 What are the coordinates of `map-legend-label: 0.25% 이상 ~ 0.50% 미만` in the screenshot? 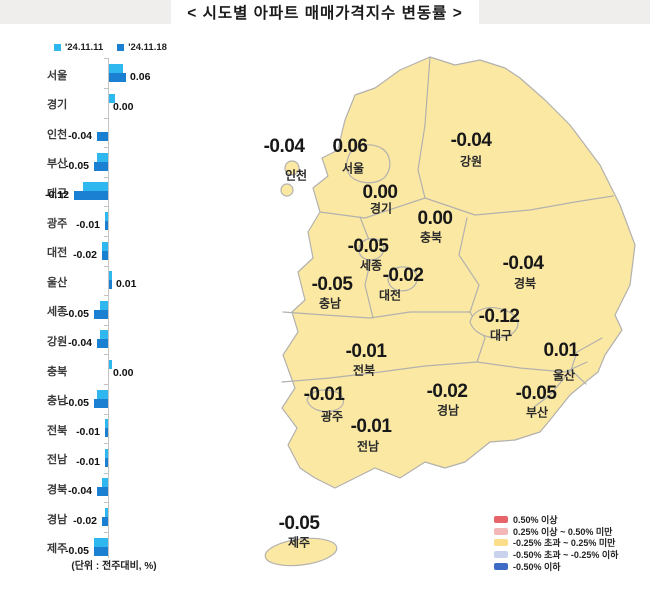 It's located at (563, 531).